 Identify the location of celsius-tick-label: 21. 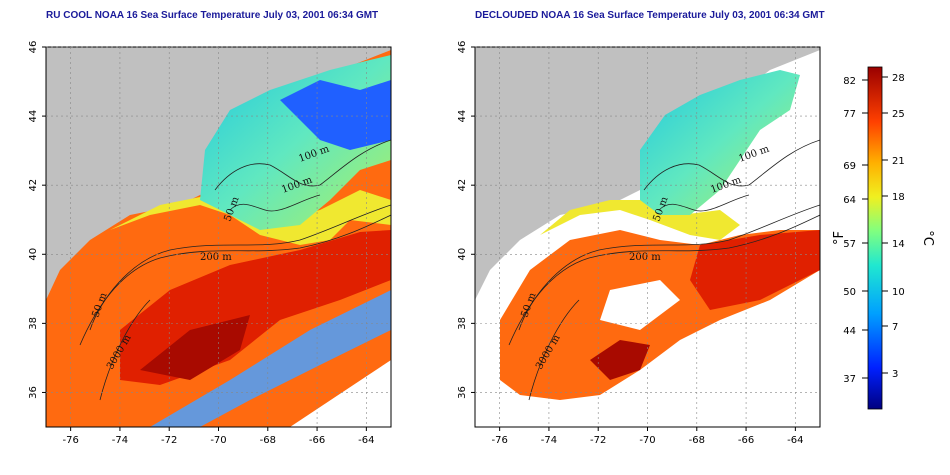
(898, 161).